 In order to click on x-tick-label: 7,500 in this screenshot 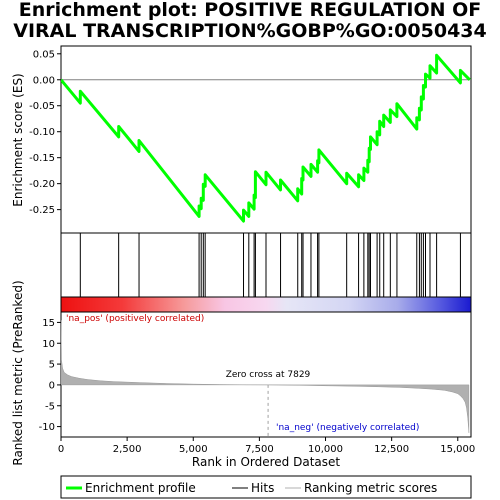, I will do `click(259, 449)`.